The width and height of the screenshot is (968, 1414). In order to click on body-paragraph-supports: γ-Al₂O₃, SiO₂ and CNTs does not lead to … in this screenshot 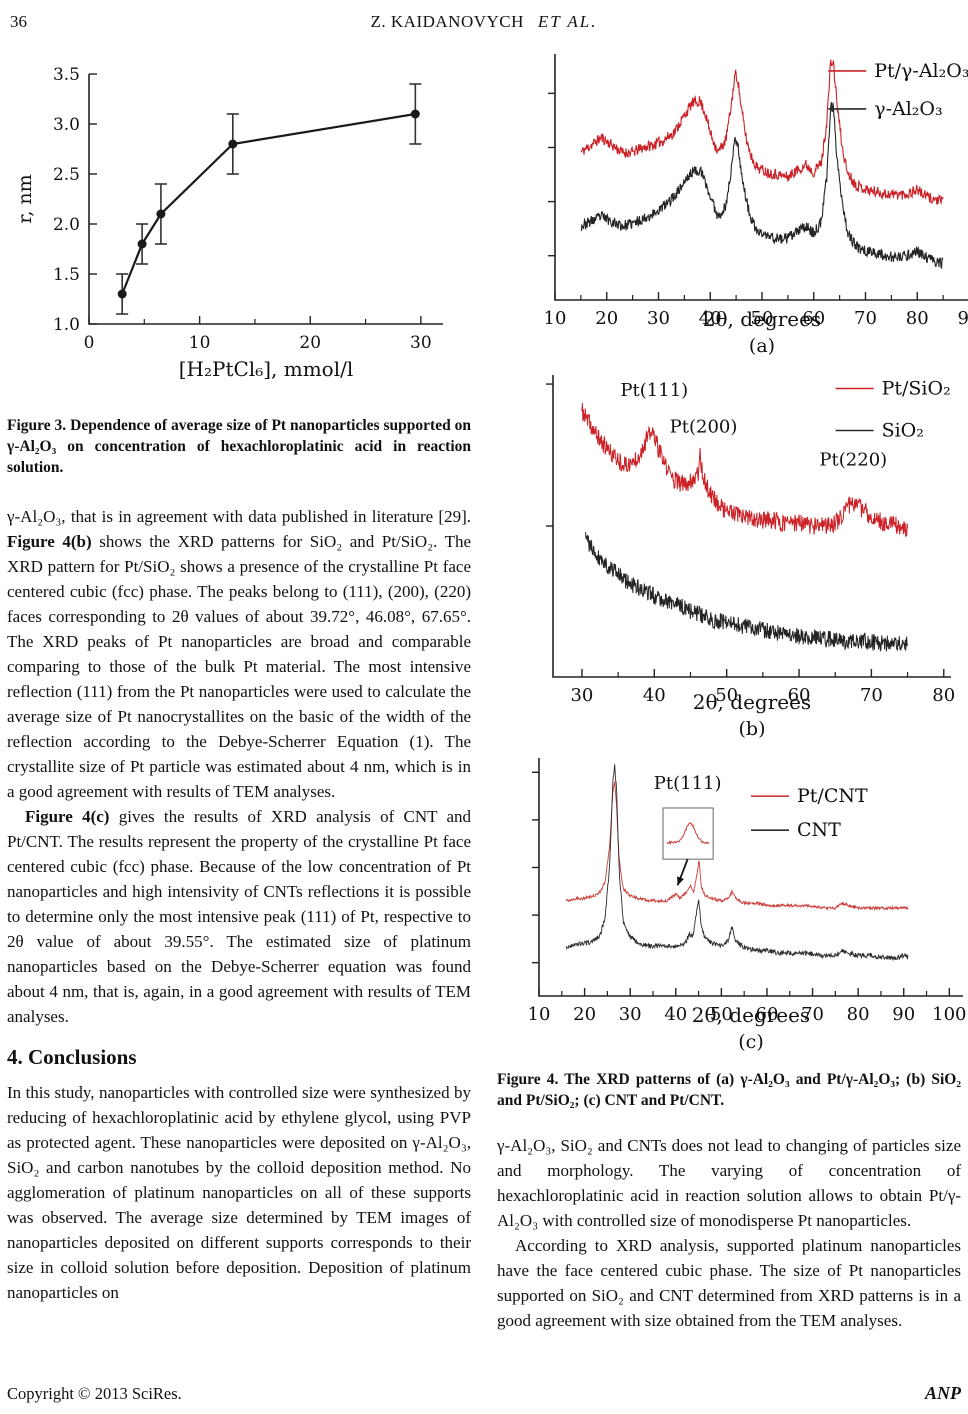, I will do `click(729, 1183)`.